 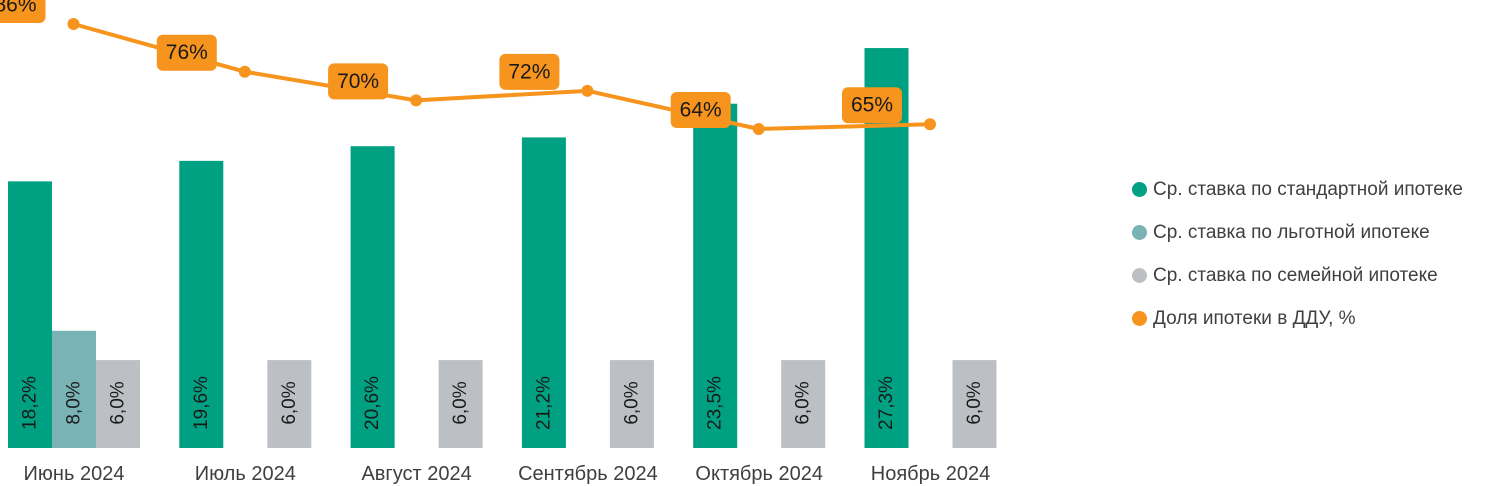 I want to click on share-label-0: 86%, so click(x=18, y=8).